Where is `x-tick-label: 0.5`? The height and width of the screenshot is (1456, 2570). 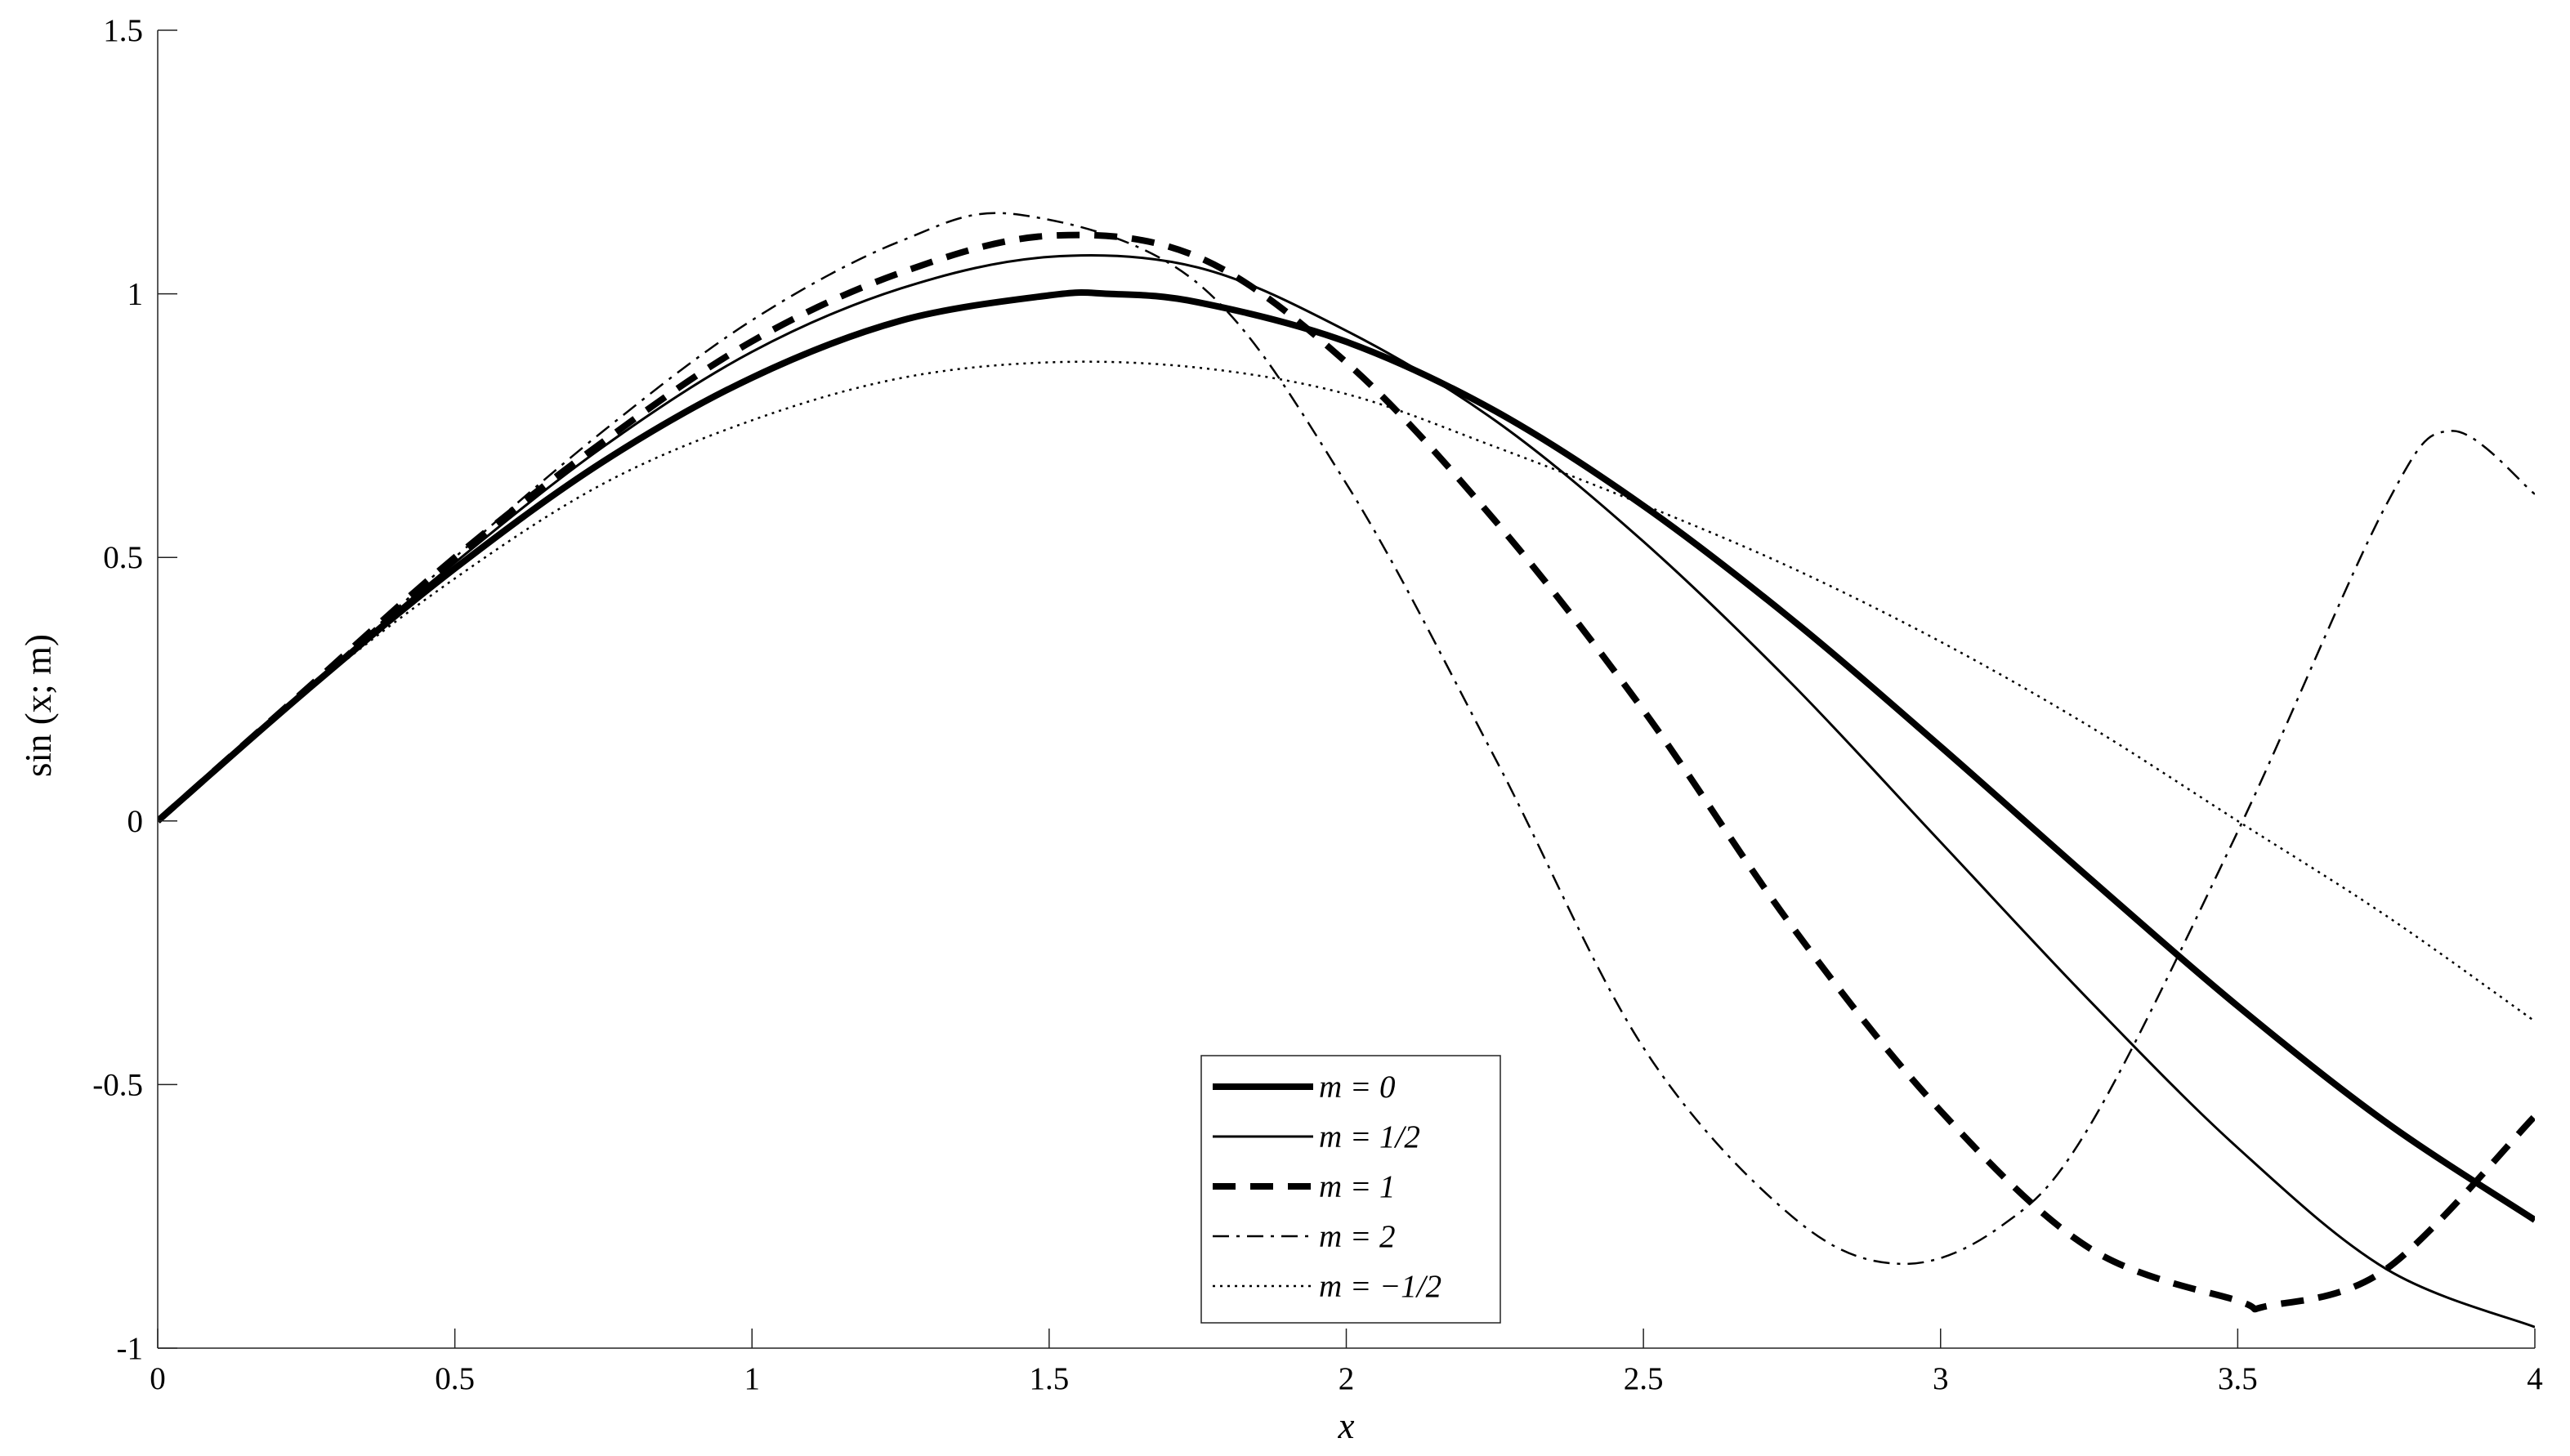
x-tick-label: 0.5 is located at coordinates (455, 1378).